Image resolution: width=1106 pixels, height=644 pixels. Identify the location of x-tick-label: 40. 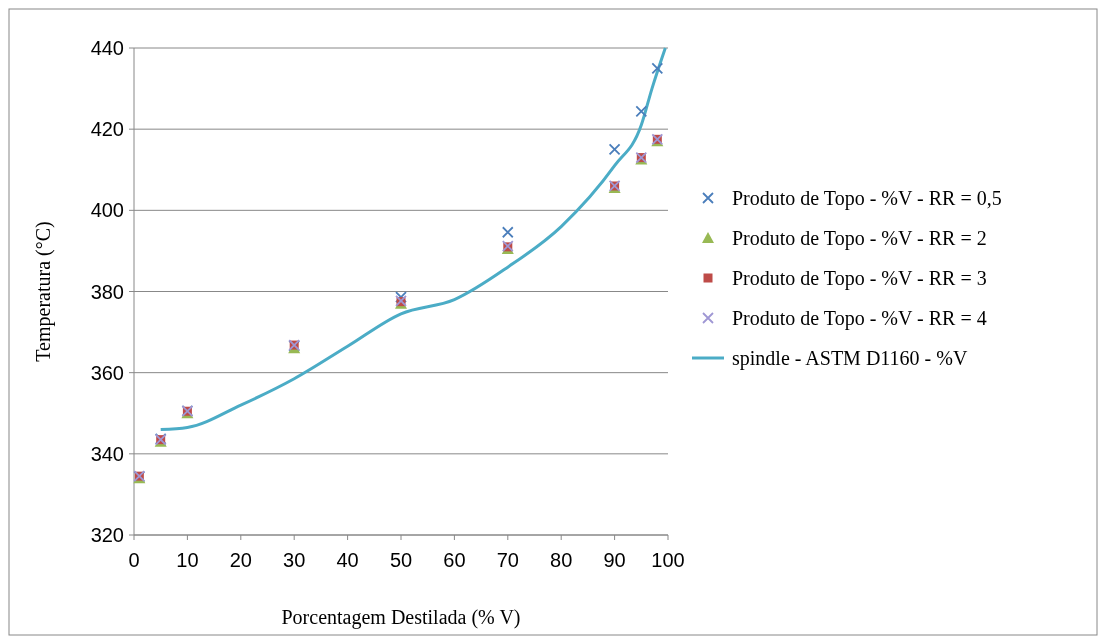
(347, 560).